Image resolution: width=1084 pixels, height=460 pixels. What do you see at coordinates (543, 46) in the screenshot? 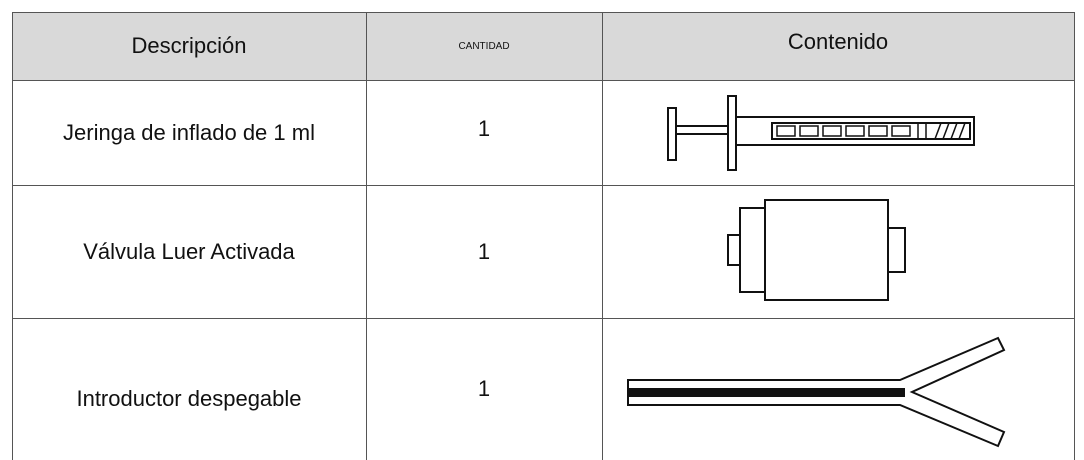
I see `header-background` at bounding box center [543, 46].